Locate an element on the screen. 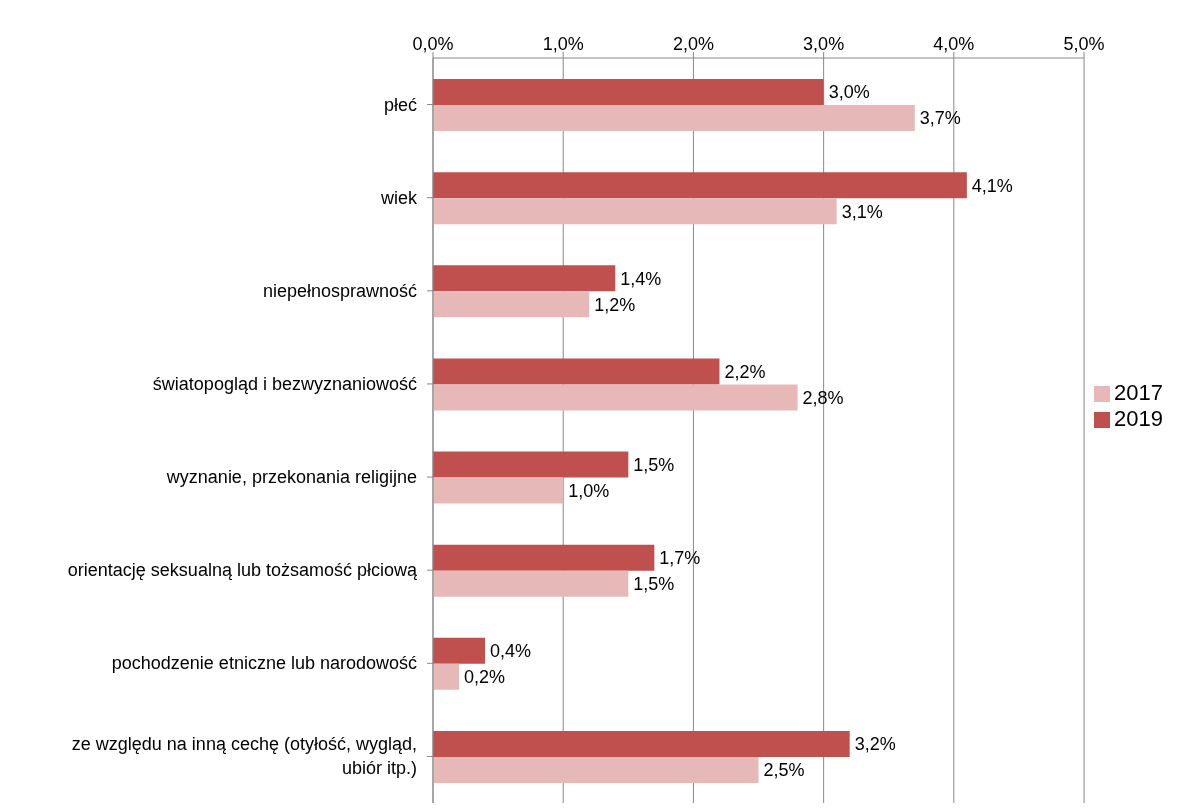 This screenshot has height=808, width=1187. y-tick-label: światopogląd i bezwyznaniowość is located at coordinates (284, 383).